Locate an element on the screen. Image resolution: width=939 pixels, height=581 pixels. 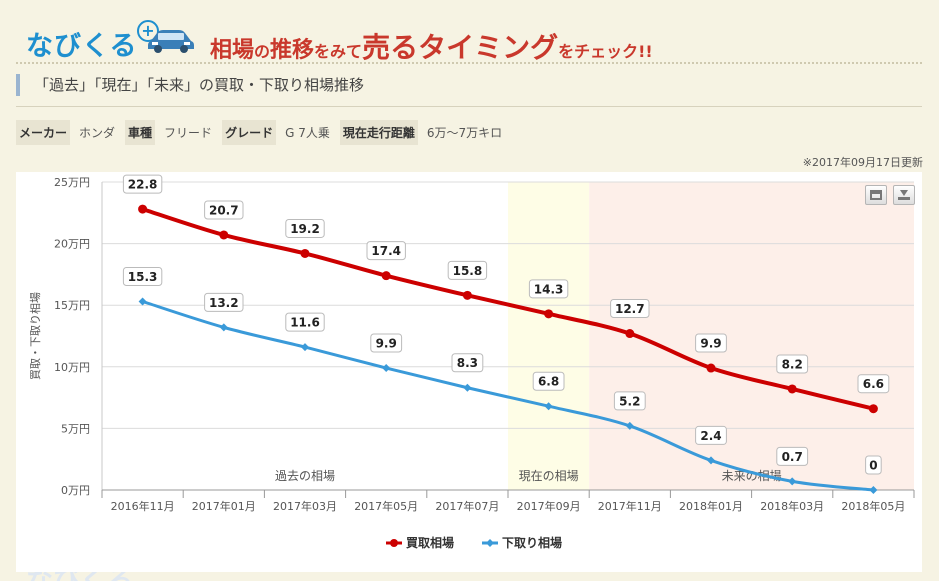
spec-value-maker: ホンダ is located at coordinates (97, 132).